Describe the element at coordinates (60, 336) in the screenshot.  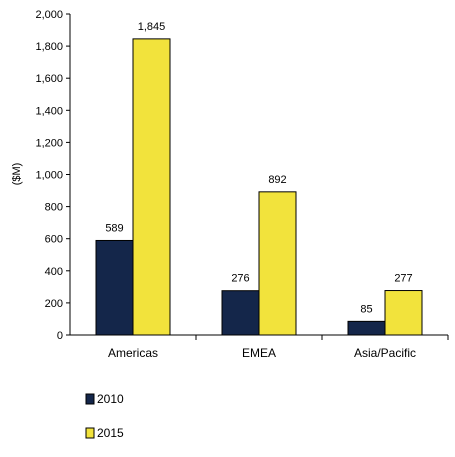
I see `y-tick-label: 0` at that location.